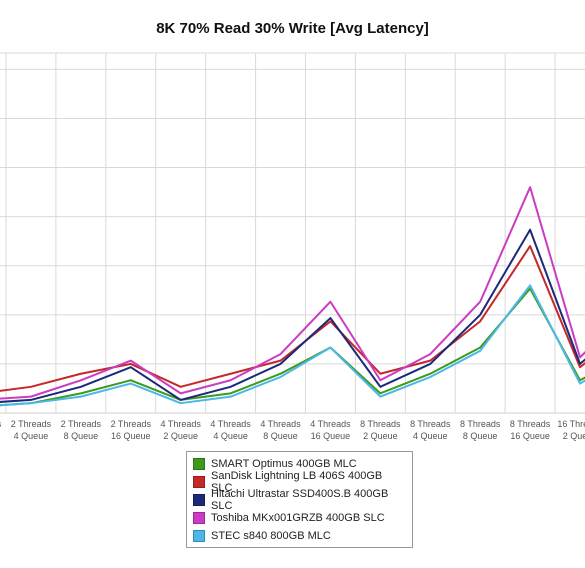 This screenshot has width=585, height=568. Describe the element at coordinates (380, 430) in the screenshot. I see `x-tick-label: 8 Threads 2 Queue` at that location.